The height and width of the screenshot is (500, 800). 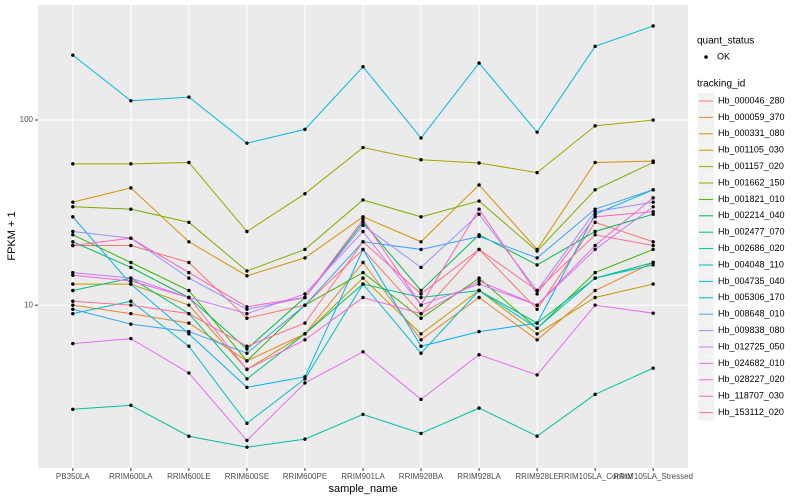 I want to click on legend-label: Hb_028227_020, so click(x=751, y=379).